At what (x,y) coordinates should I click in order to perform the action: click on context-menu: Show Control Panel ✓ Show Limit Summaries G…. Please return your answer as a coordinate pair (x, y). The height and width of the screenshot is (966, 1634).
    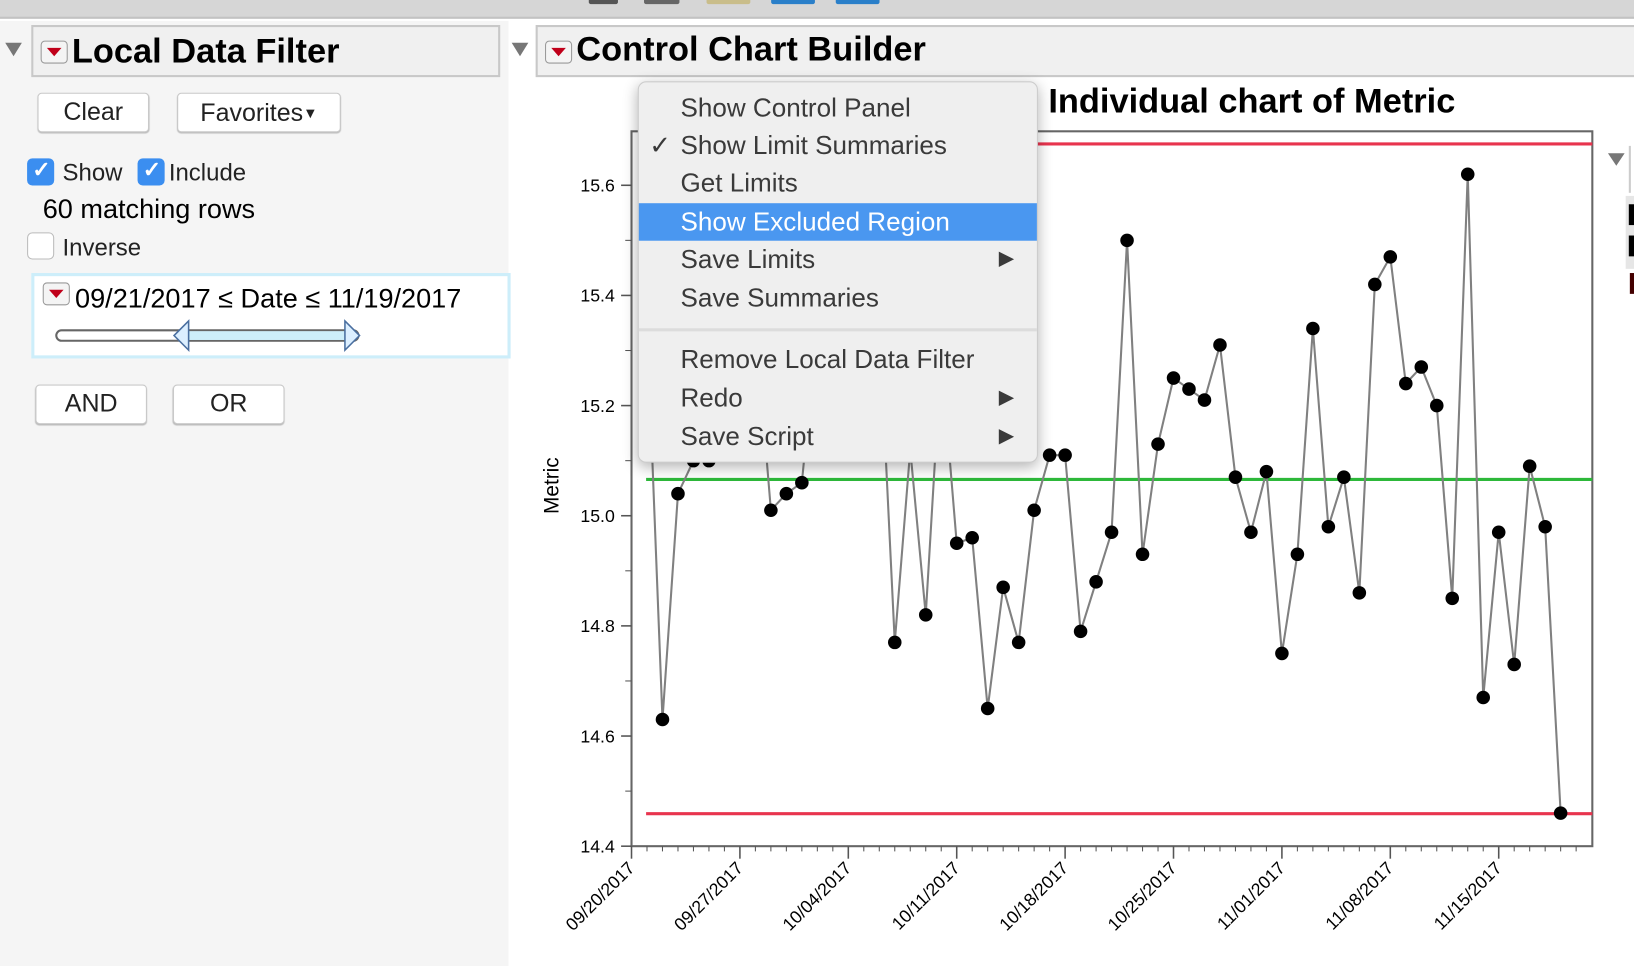
    Looking at the image, I should click on (837, 272).